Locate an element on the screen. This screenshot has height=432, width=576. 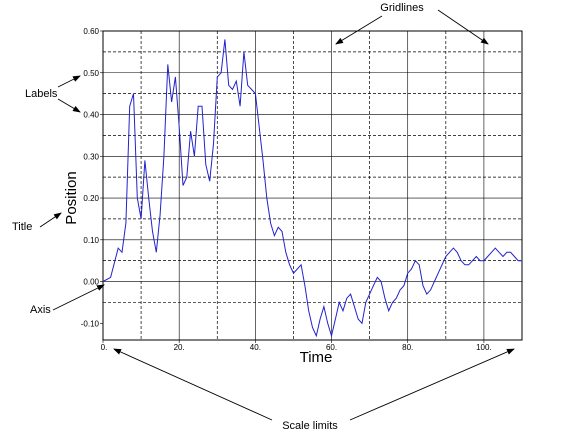
y-tick-label: 0.40 is located at coordinates (91, 115).